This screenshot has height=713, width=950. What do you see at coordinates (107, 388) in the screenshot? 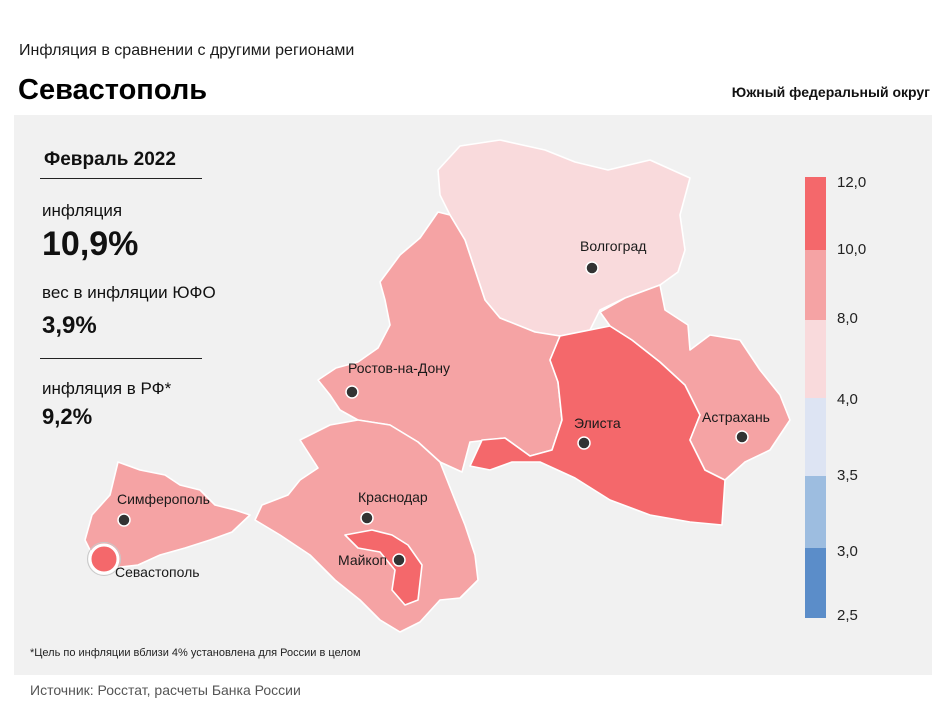
I see `rf-inflation-label: инфляция в РФ*` at bounding box center [107, 388].